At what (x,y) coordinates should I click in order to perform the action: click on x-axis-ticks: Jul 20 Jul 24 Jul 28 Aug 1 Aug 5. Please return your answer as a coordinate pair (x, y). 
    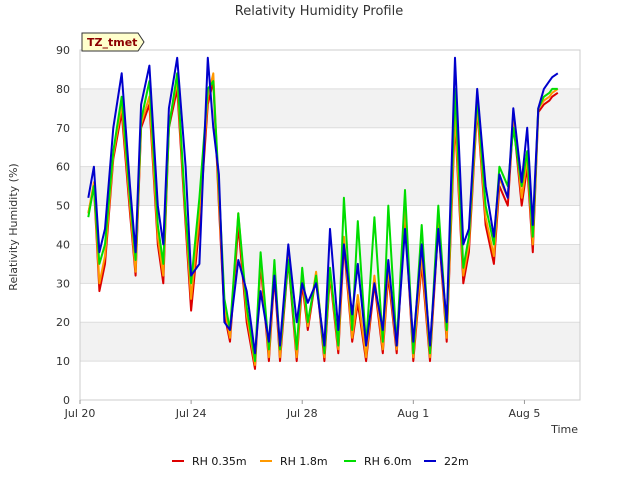
    Looking at the image, I should click on (302, 410).